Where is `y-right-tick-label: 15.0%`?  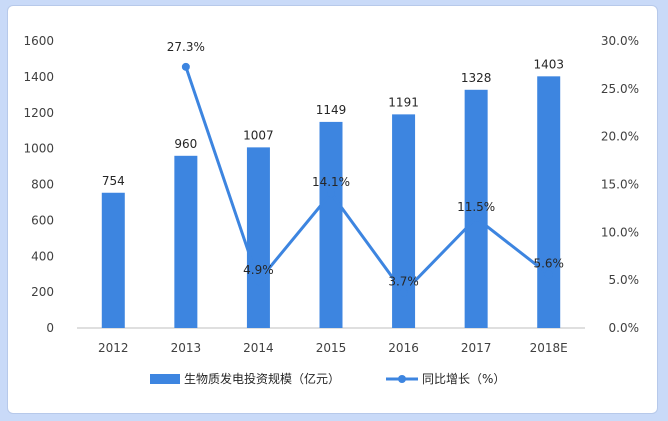 y-right-tick-label: 15.0% is located at coordinates (620, 185).